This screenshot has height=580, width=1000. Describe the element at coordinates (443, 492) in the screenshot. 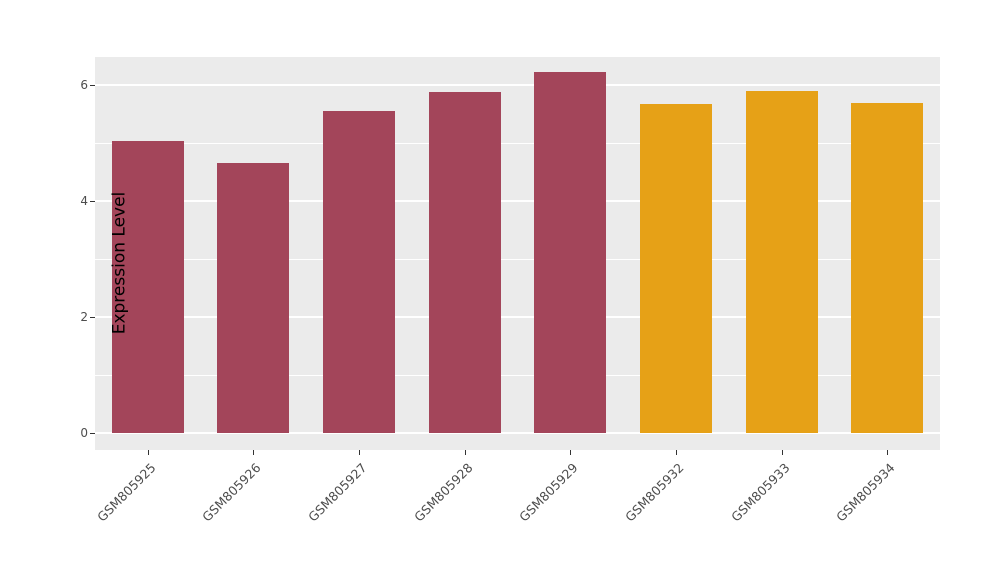

I see `x-tick-label: GSM805928` at that location.